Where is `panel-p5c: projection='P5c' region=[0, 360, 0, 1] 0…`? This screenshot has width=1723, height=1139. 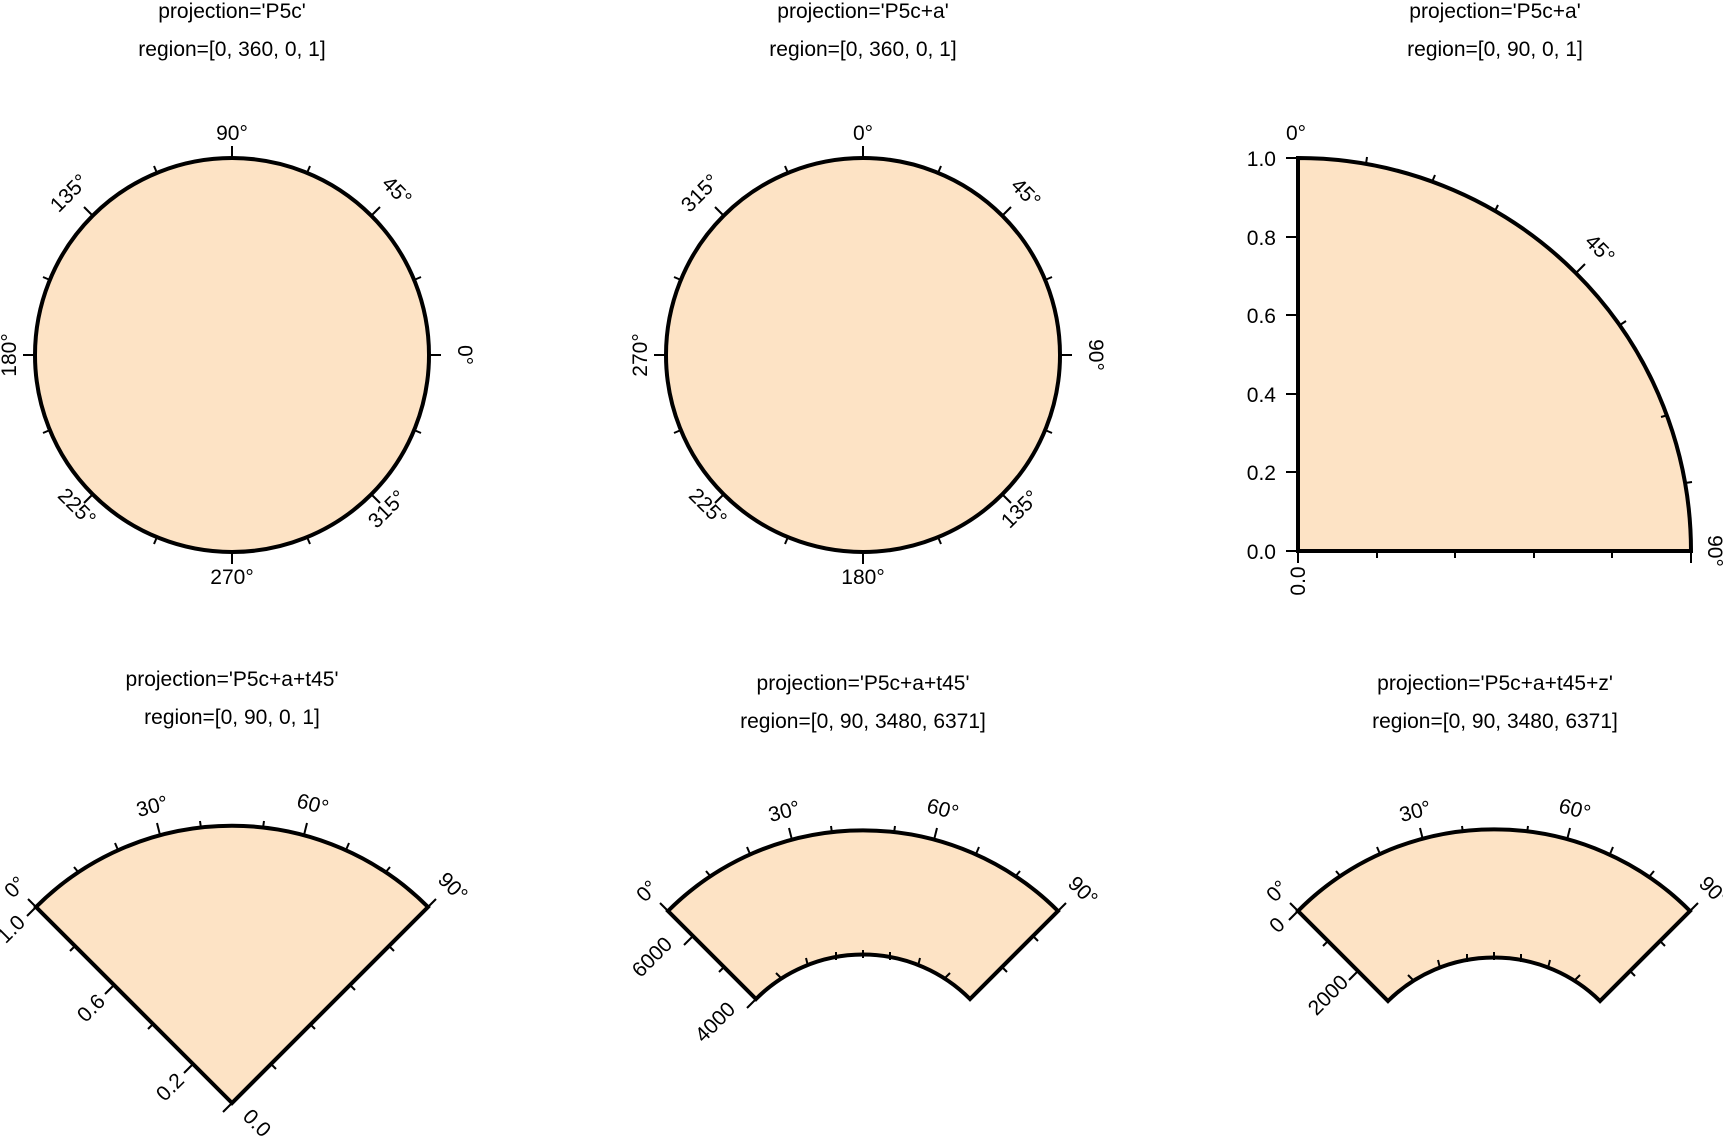
panel-p5c: projection='P5c' region=[0, 360, 0, 1] 0… is located at coordinates (238, 294).